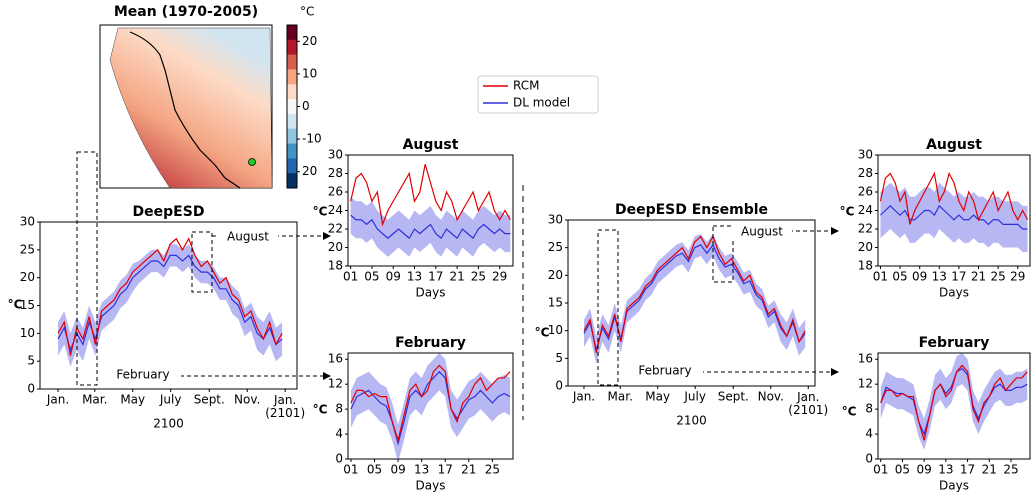 This screenshot has height=501, width=1035. I want to click on y-tick-label: 12, so click(865, 384).